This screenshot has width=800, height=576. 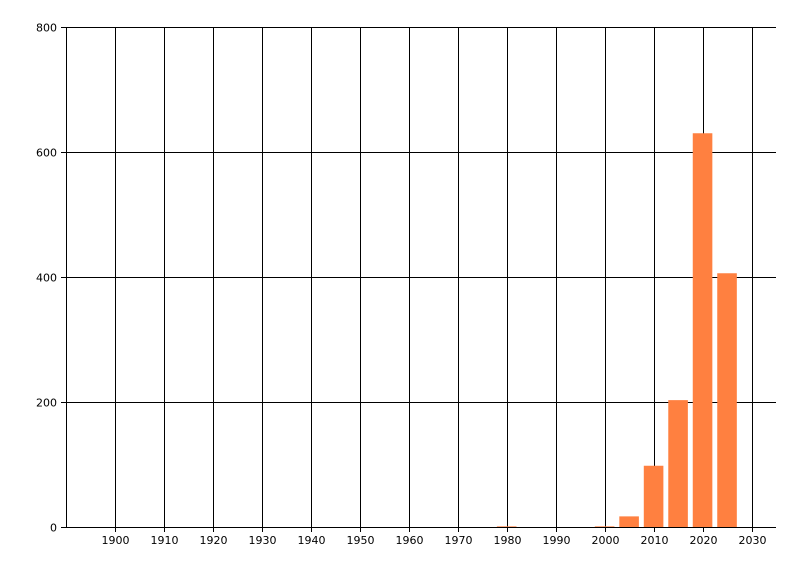 What do you see at coordinates (46, 28) in the screenshot?
I see `y-tick-label: 800` at bounding box center [46, 28].